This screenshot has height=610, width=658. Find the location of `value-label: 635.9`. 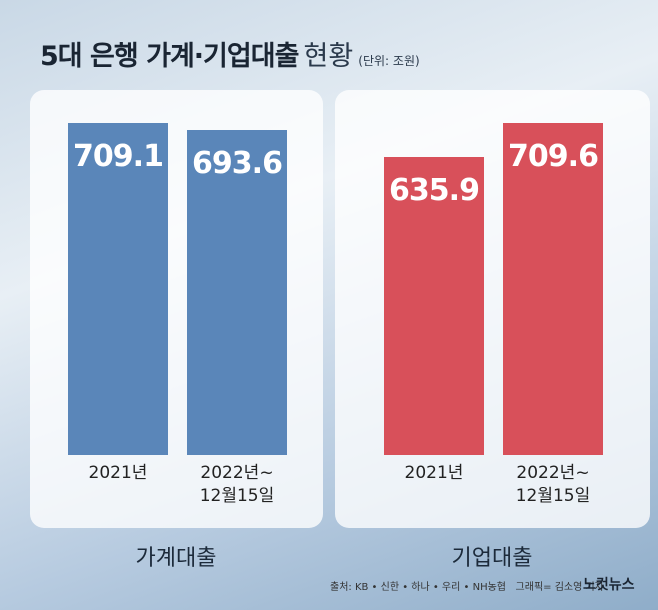

value-label: 635.9 is located at coordinates (434, 191).